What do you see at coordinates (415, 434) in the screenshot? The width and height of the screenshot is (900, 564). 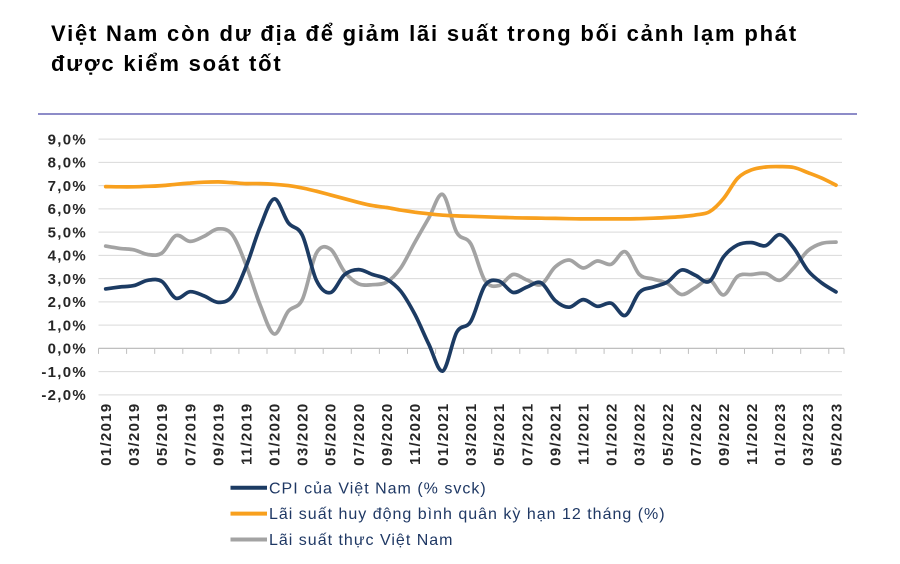 I see `svg-text: 11/2020` at bounding box center [415, 434].